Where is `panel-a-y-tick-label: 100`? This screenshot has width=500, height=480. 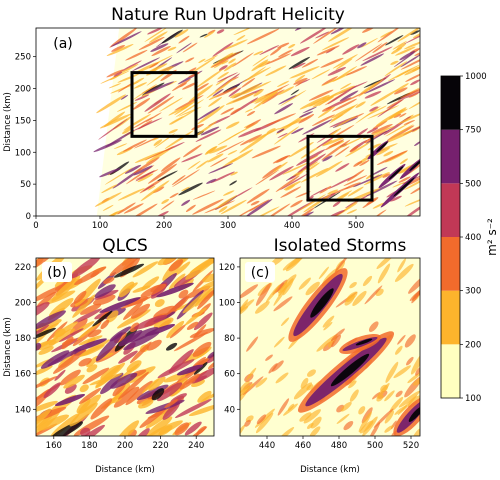
panel-a-y-tick-label: 100 is located at coordinates (23, 153).